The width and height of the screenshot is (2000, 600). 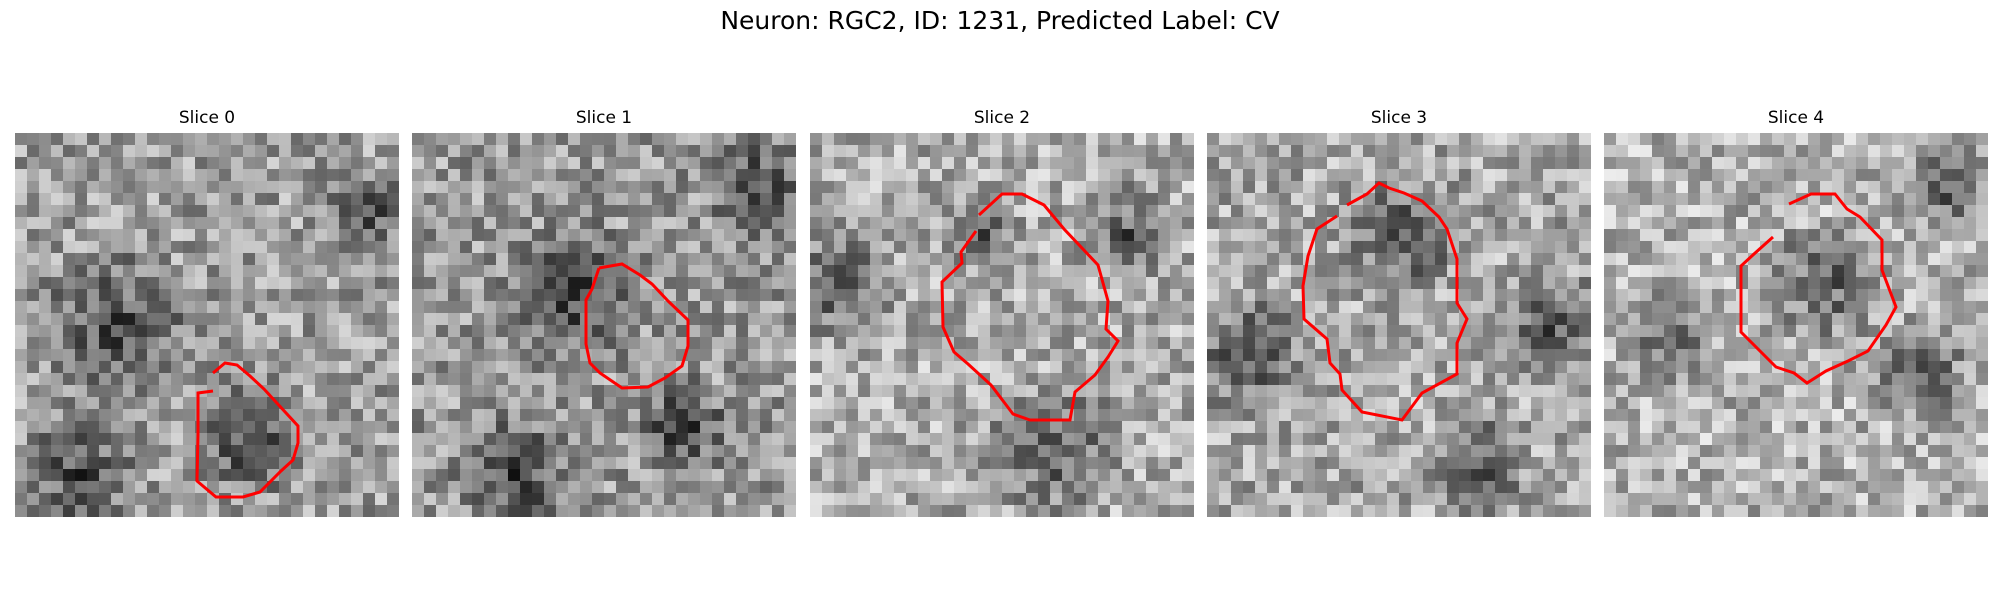 I want to click on slice-panel-4: Slice 4, so click(x=1796, y=312).